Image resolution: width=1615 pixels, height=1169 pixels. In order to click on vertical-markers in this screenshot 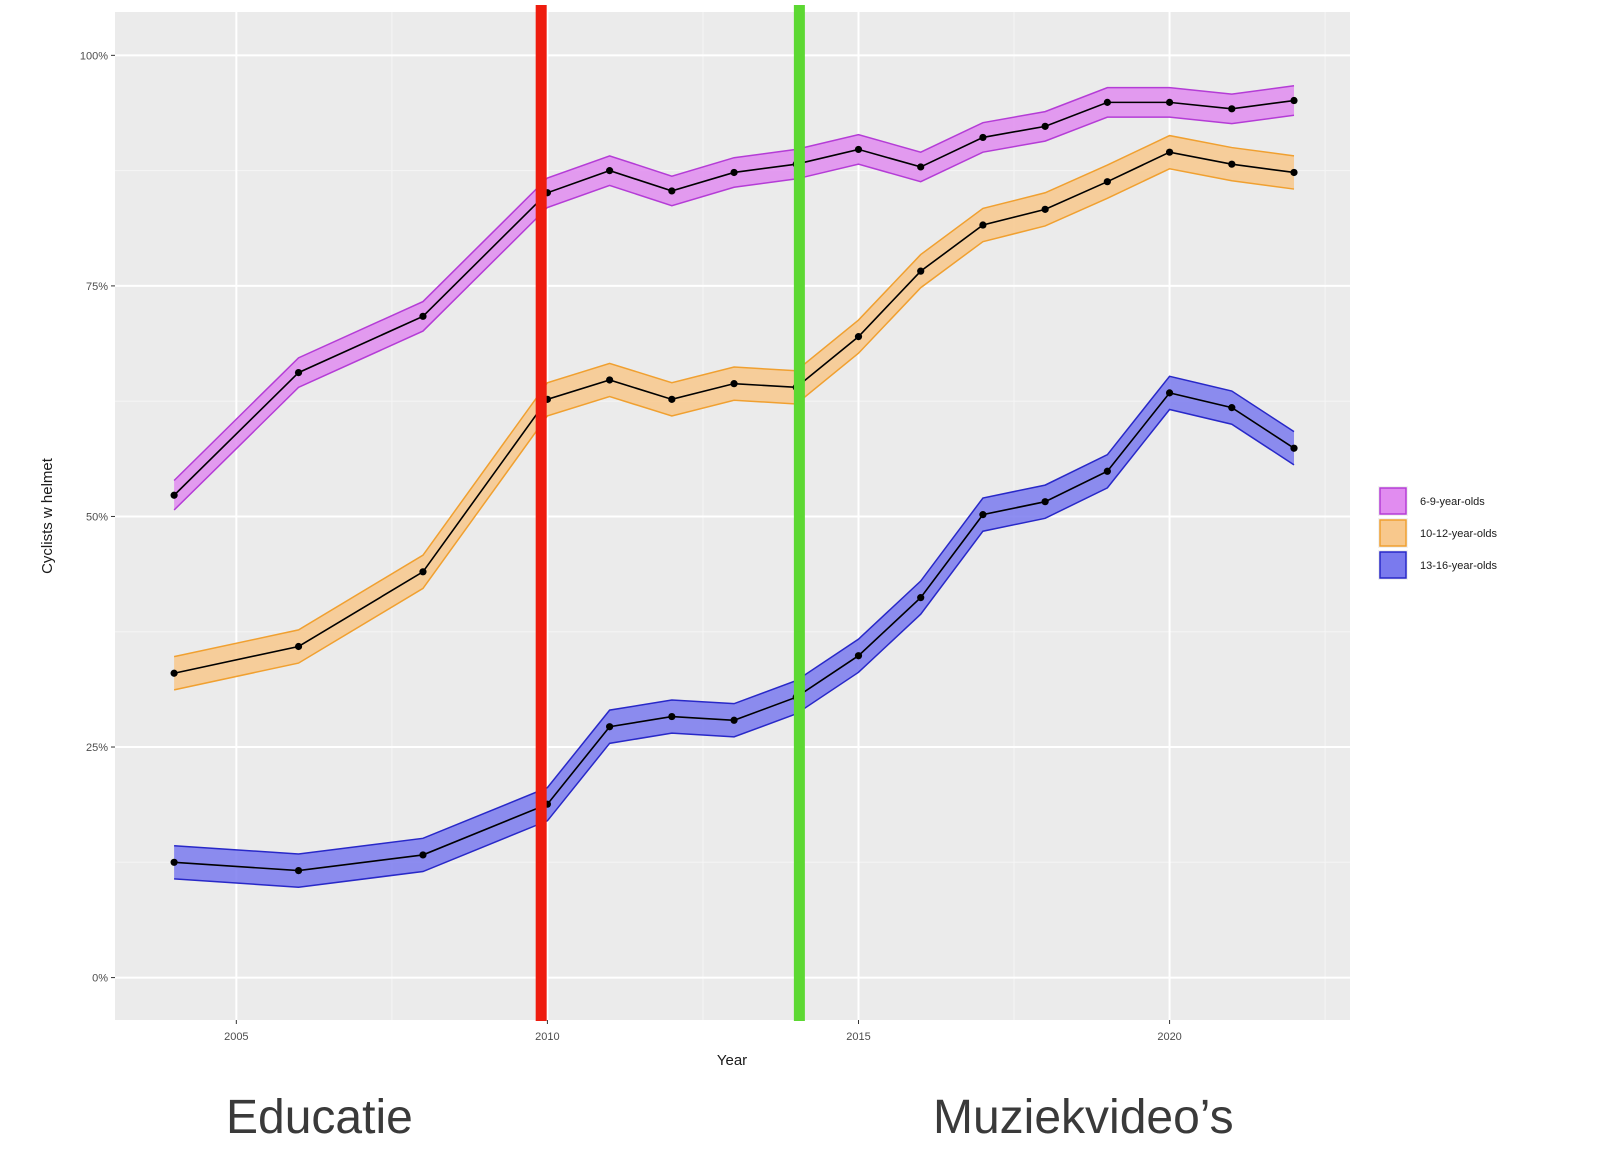, I will do `click(670, 513)`.